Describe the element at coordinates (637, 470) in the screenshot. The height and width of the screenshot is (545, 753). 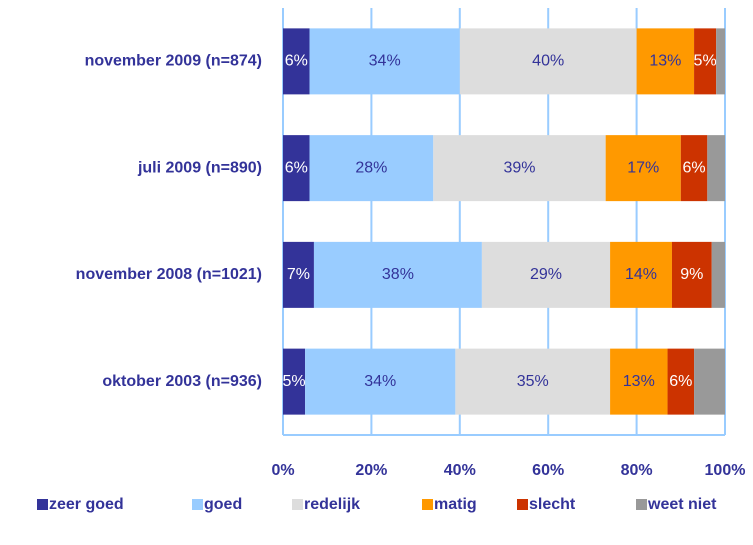
I see `x-tick-label: 80%` at that location.